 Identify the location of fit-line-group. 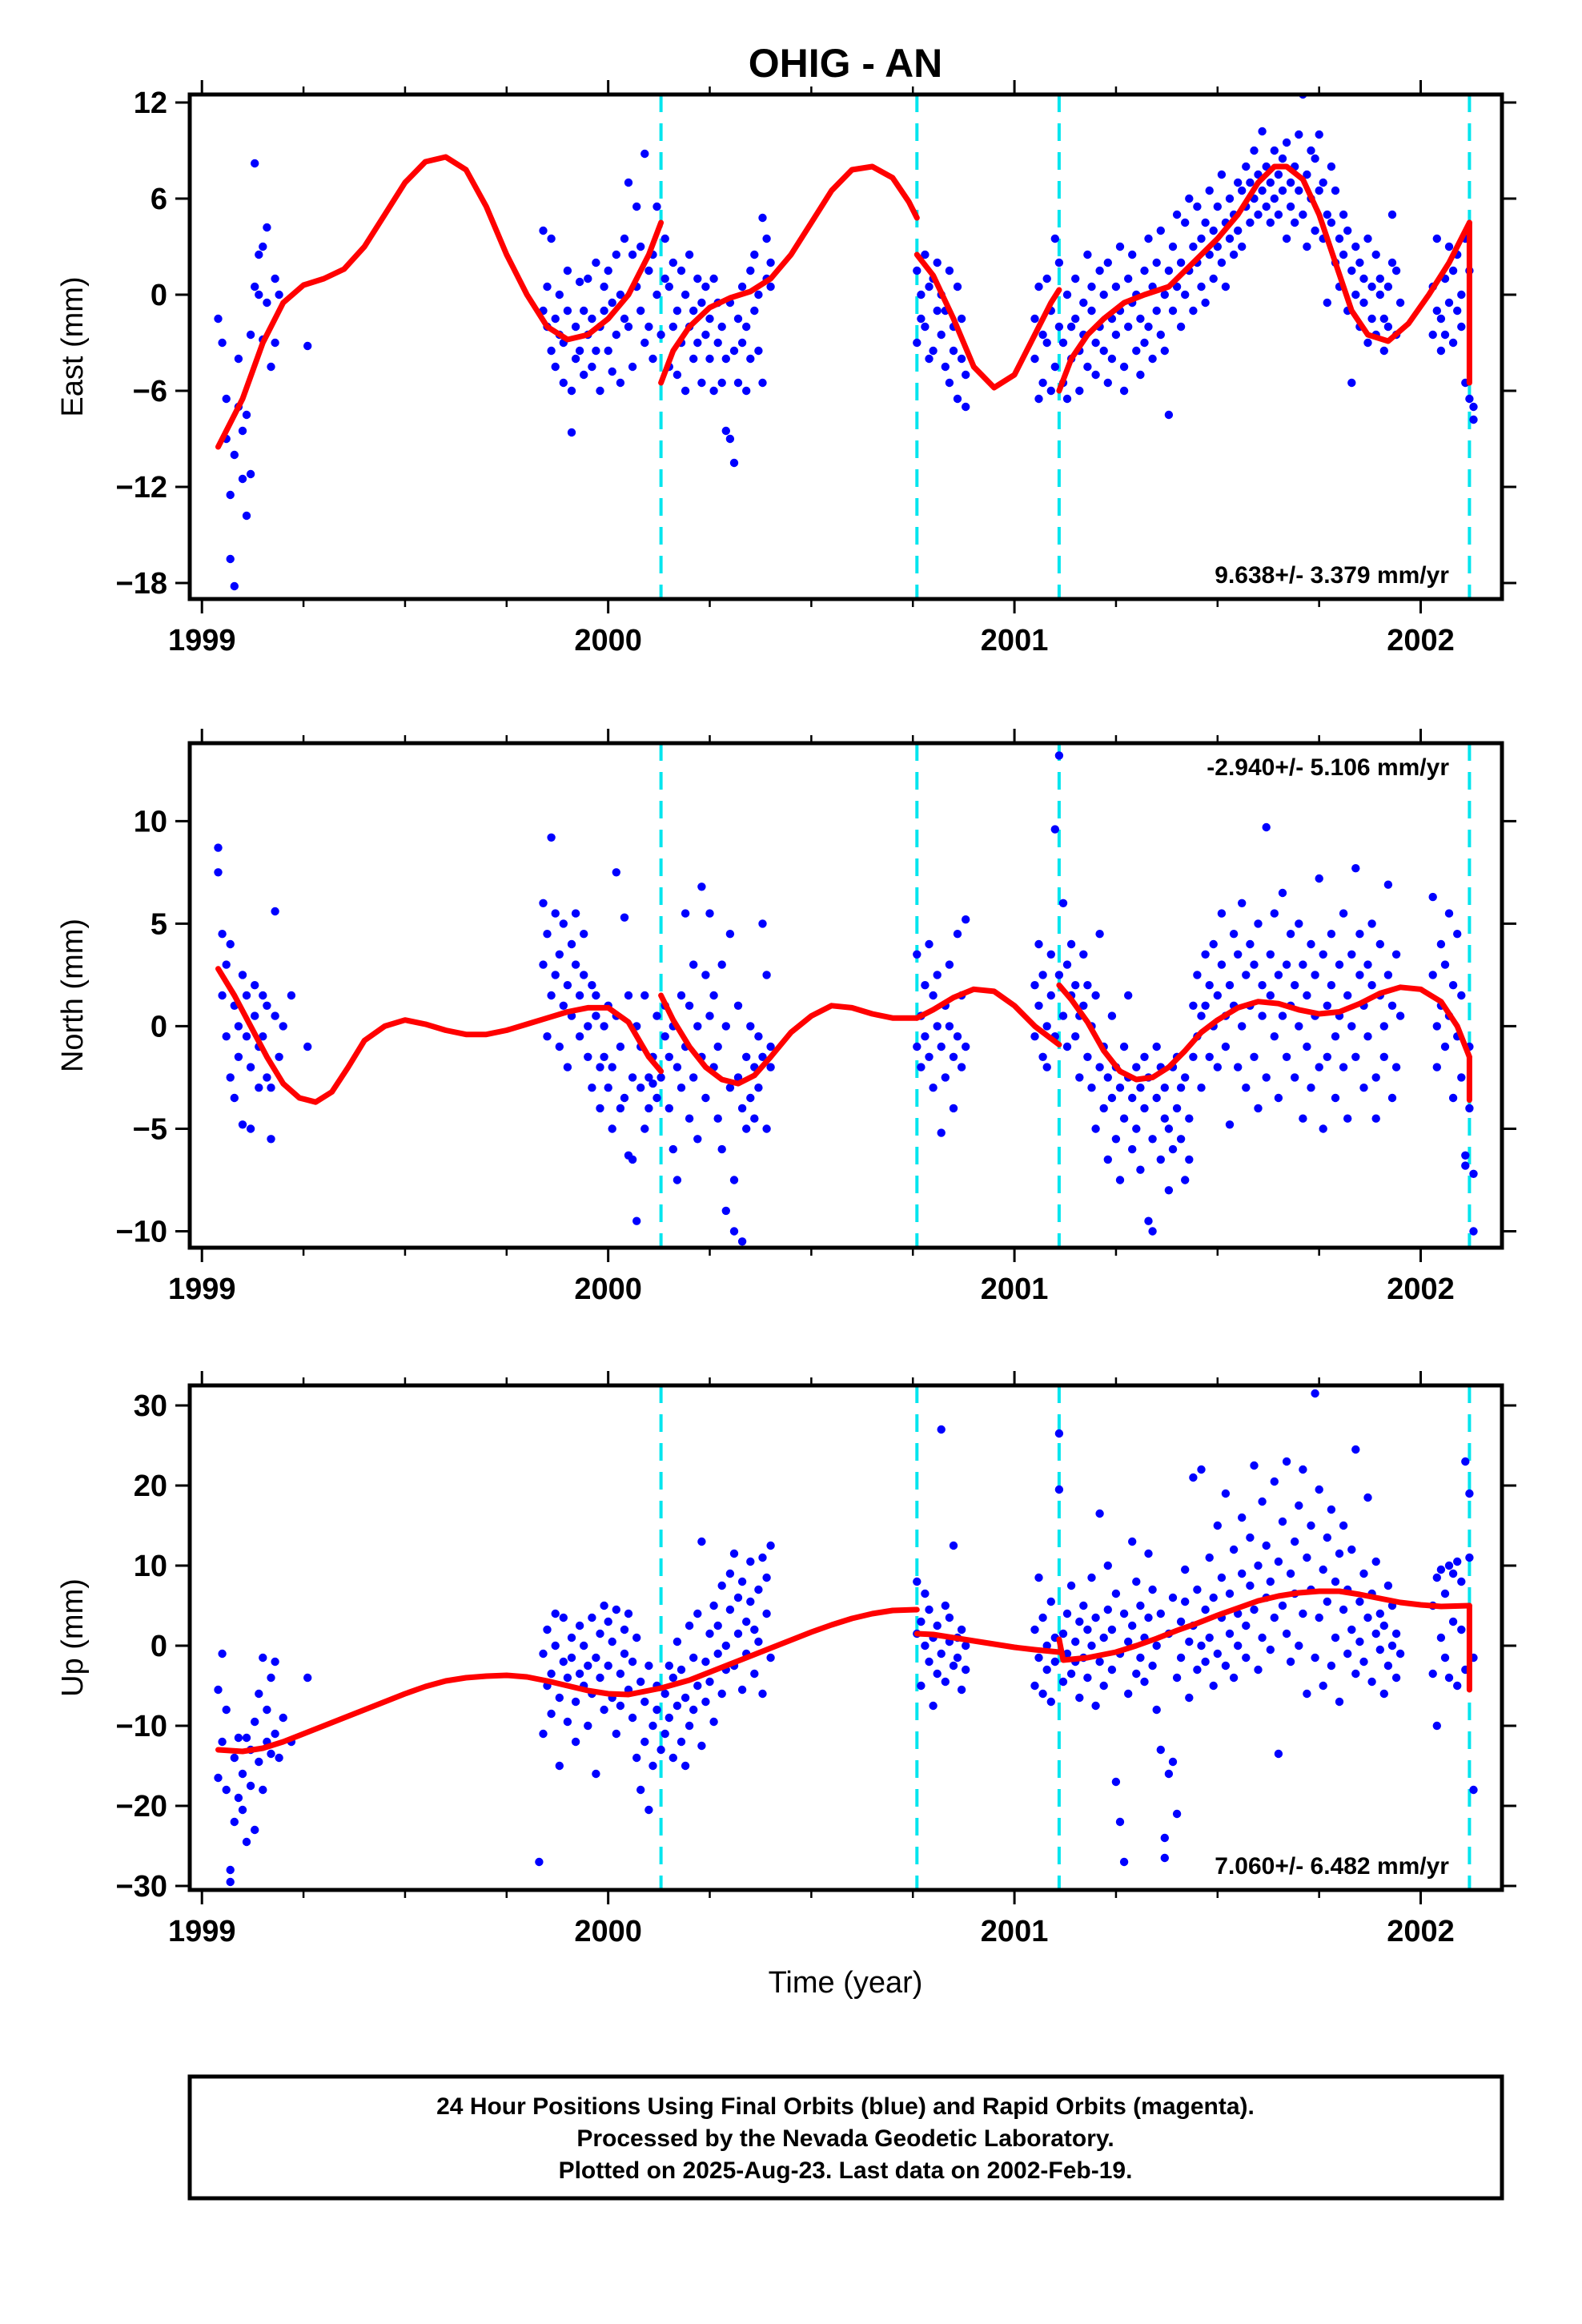
(844, 1035).